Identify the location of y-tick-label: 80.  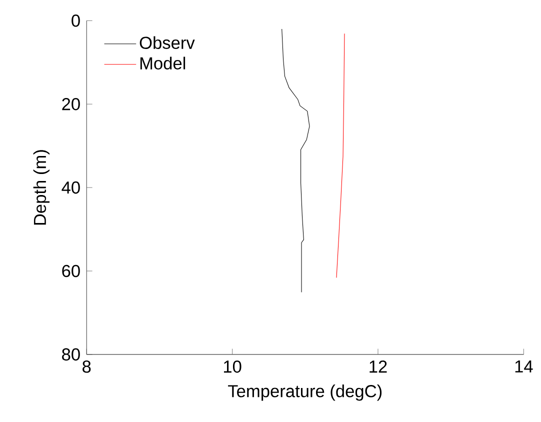
(71, 354).